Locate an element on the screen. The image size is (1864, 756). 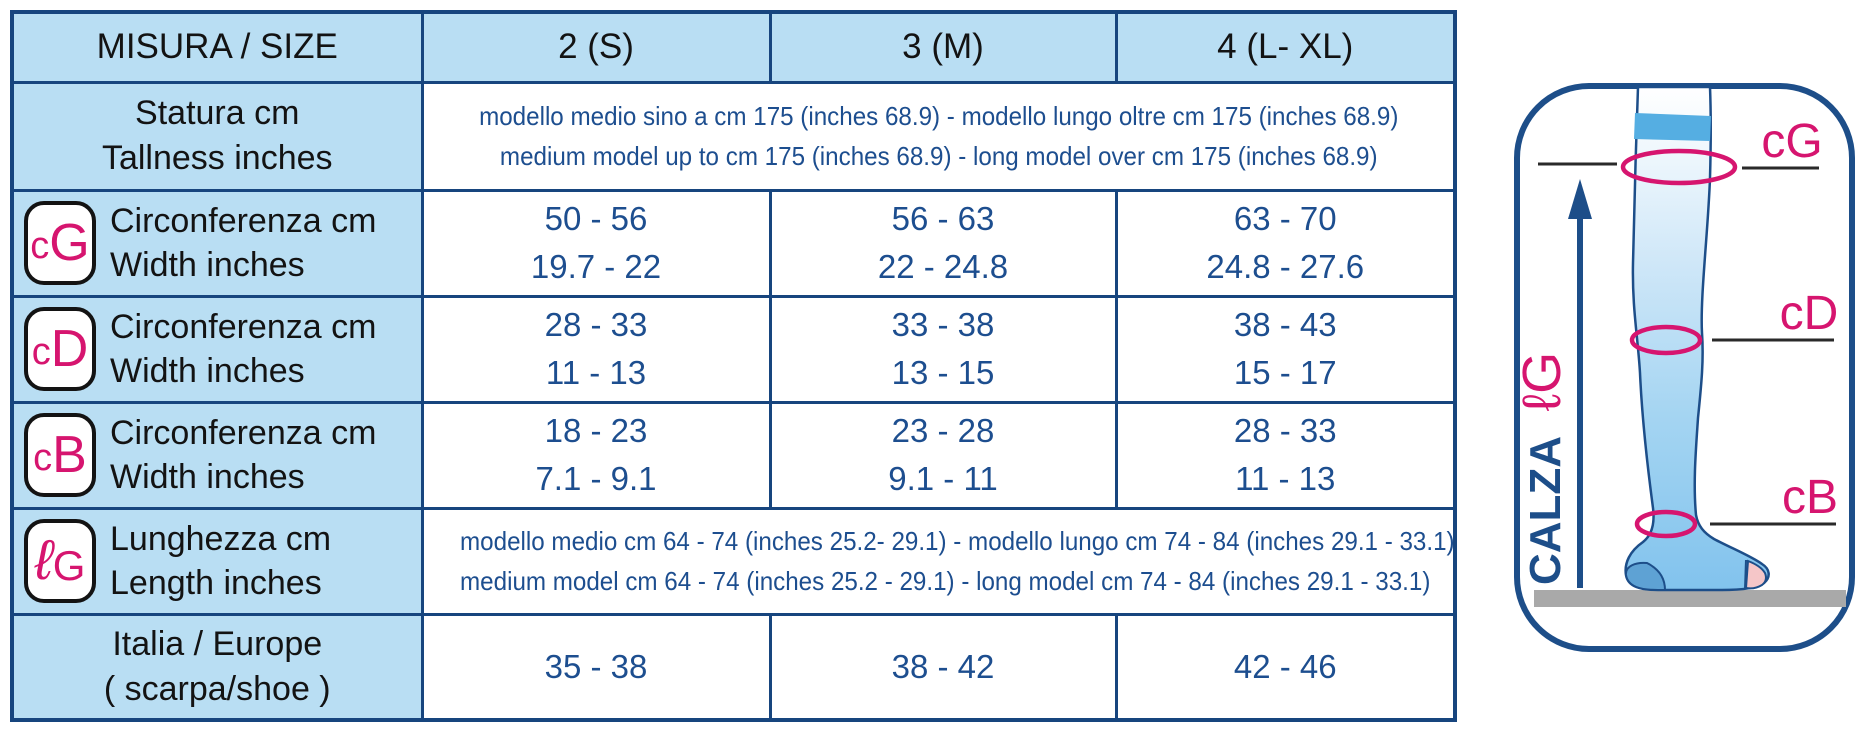
lg-symbol-text: ℓG is located at coordinates (1543, 381).